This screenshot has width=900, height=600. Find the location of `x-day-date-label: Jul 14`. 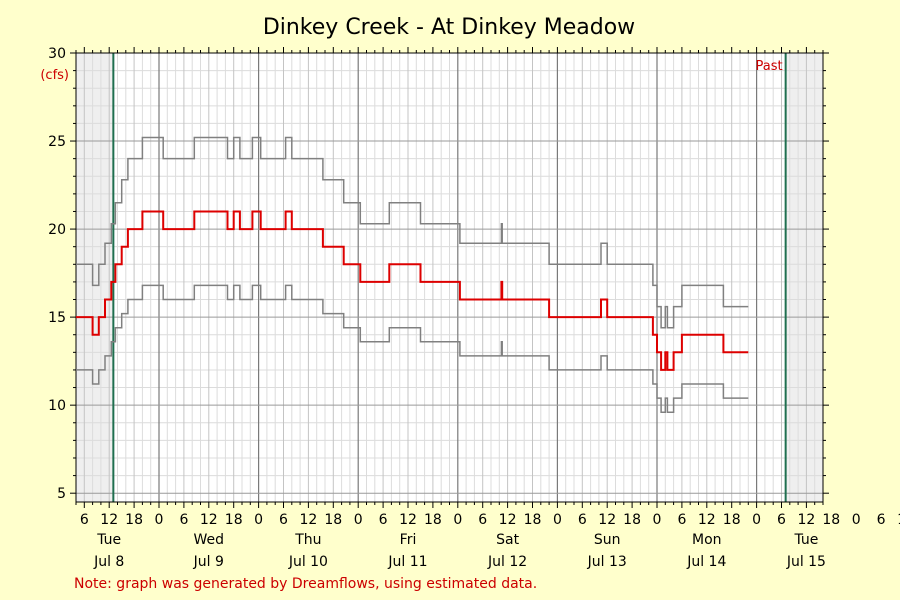

x-day-date-label: Jul 14 is located at coordinates (706, 562).